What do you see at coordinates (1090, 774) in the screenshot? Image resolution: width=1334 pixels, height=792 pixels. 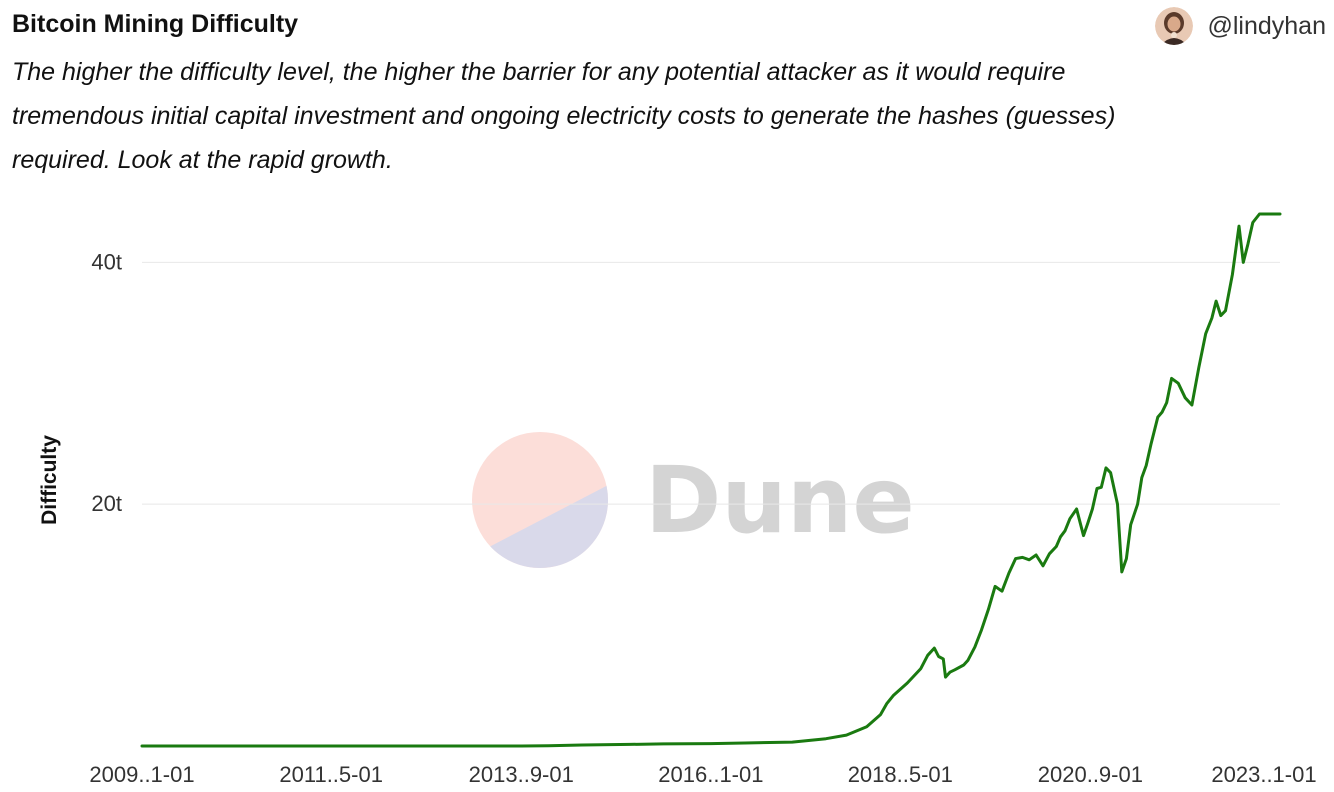 I see `x-tick-label: 2020..9-01` at bounding box center [1090, 774].